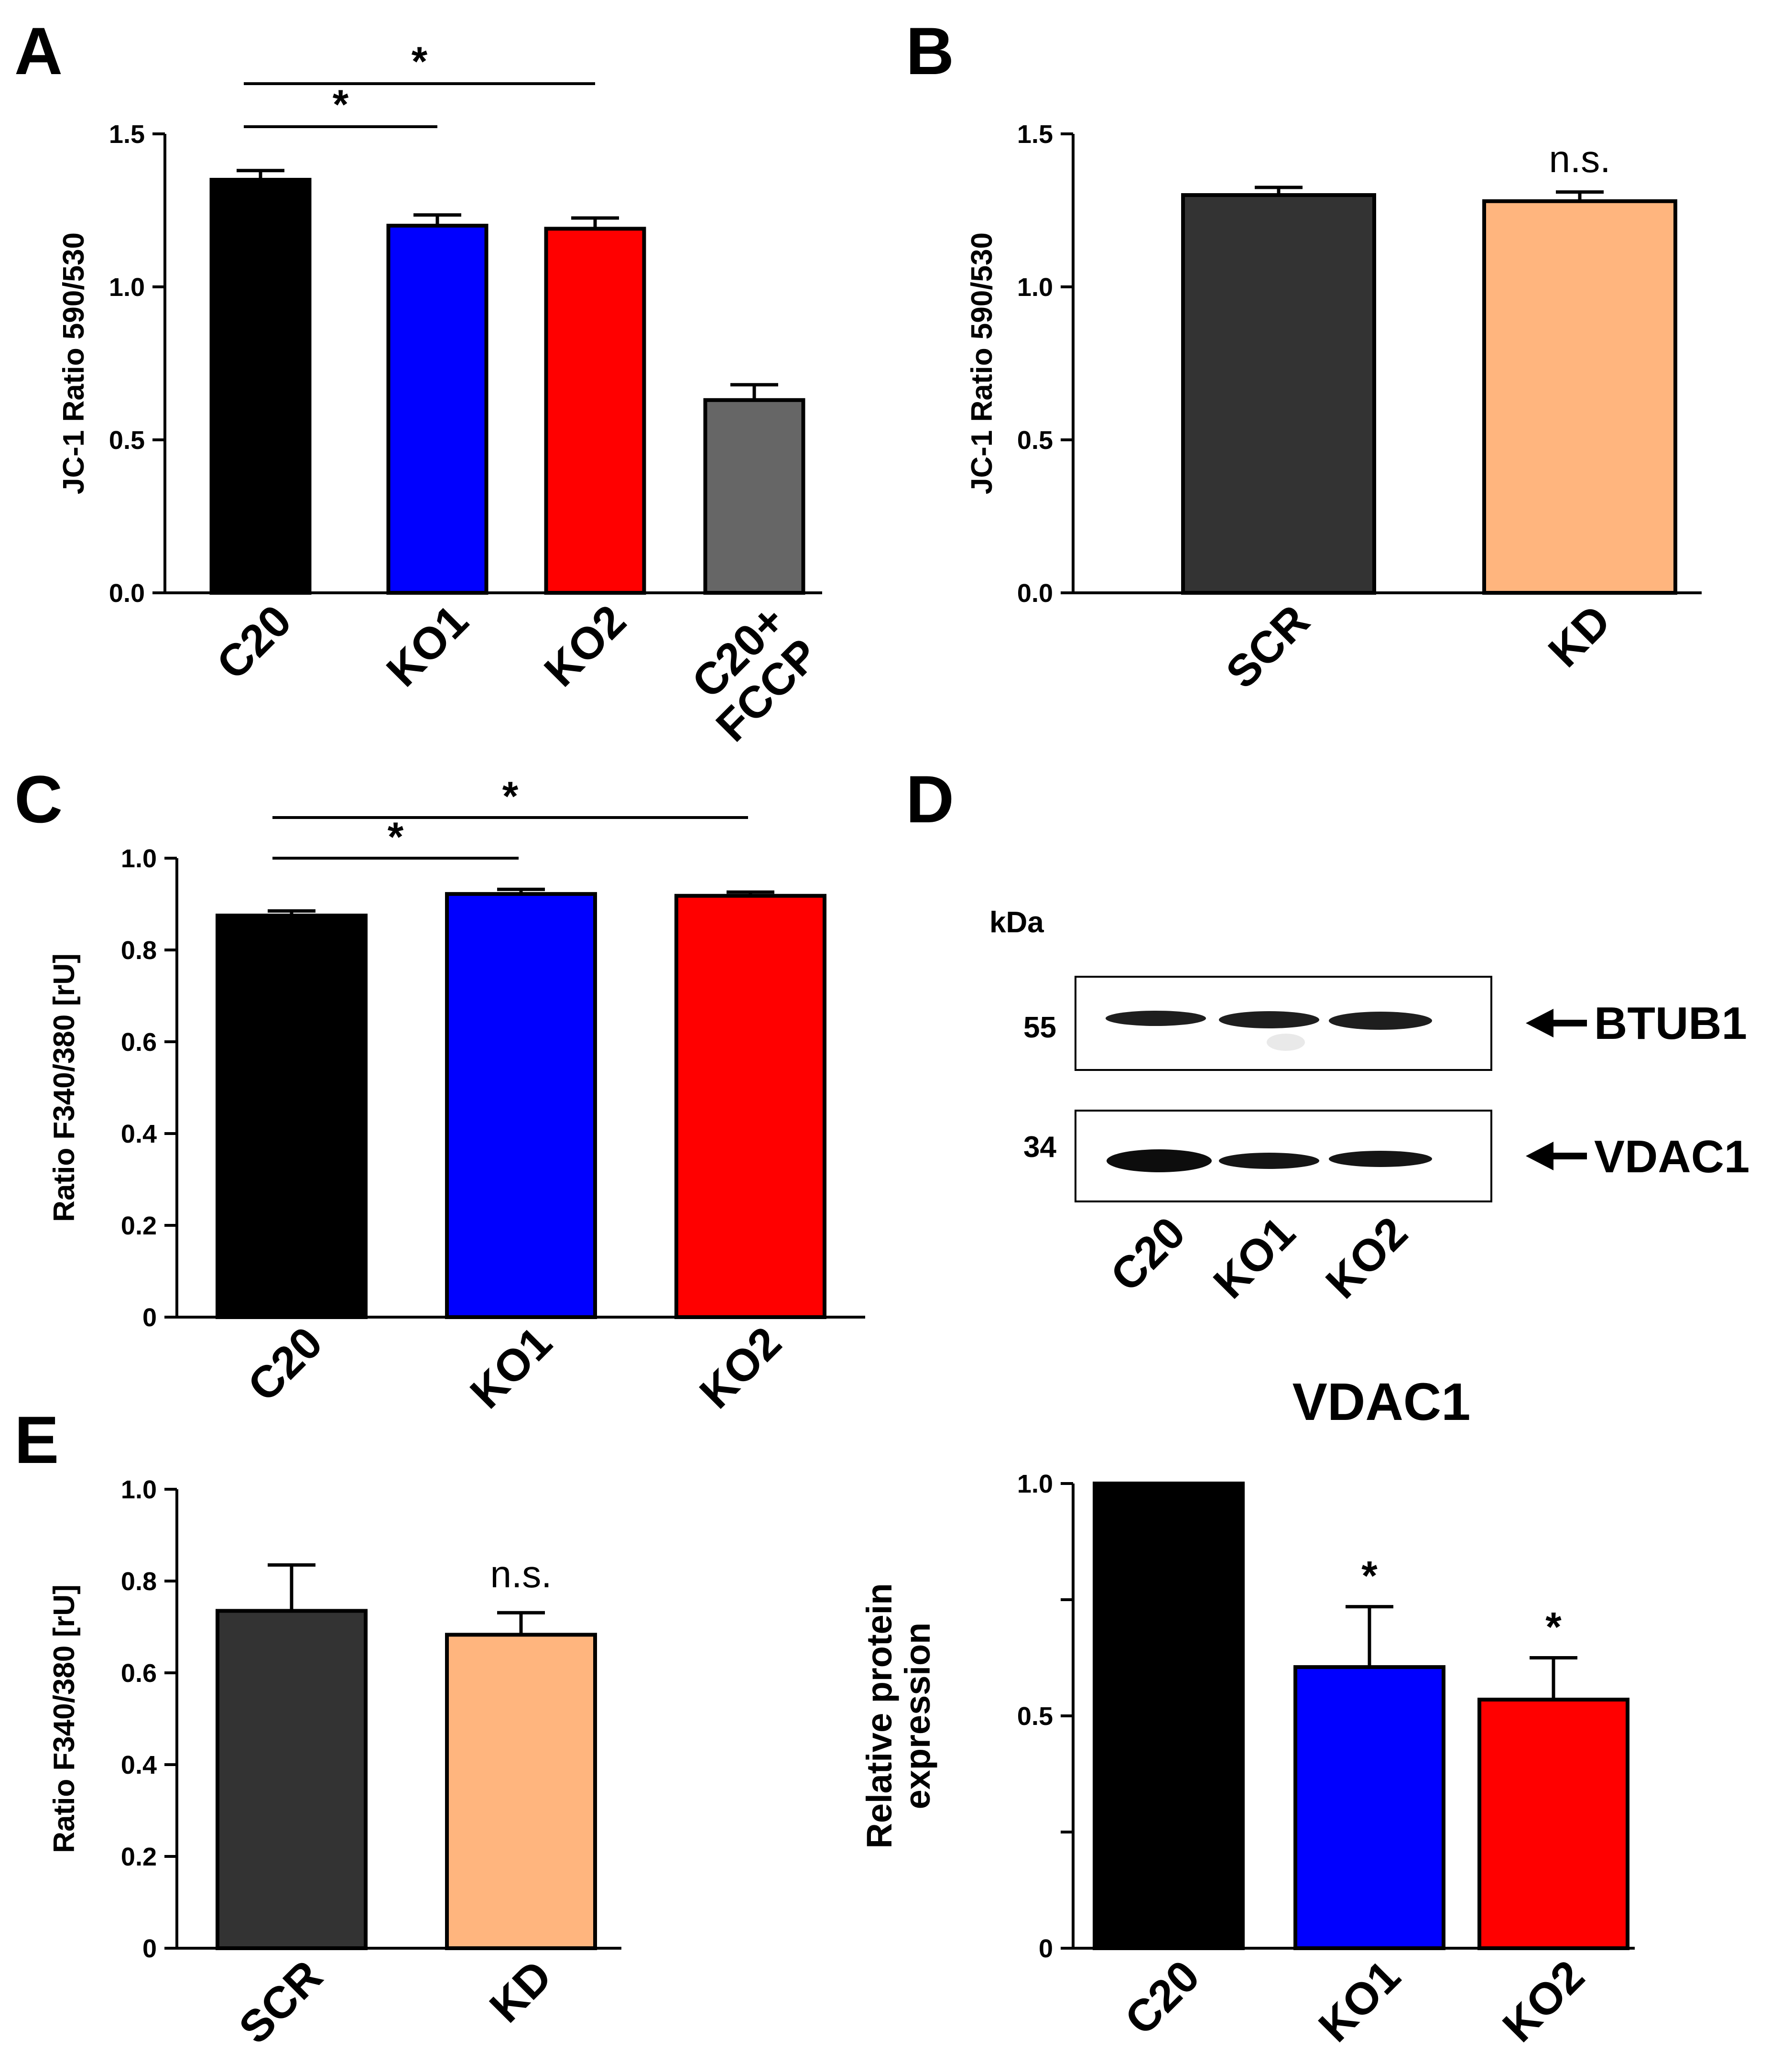  What do you see at coordinates (1269, 1161) in the screenshot?
I see `band-vdac1-ko1` at bounding box center [1269, 1161].